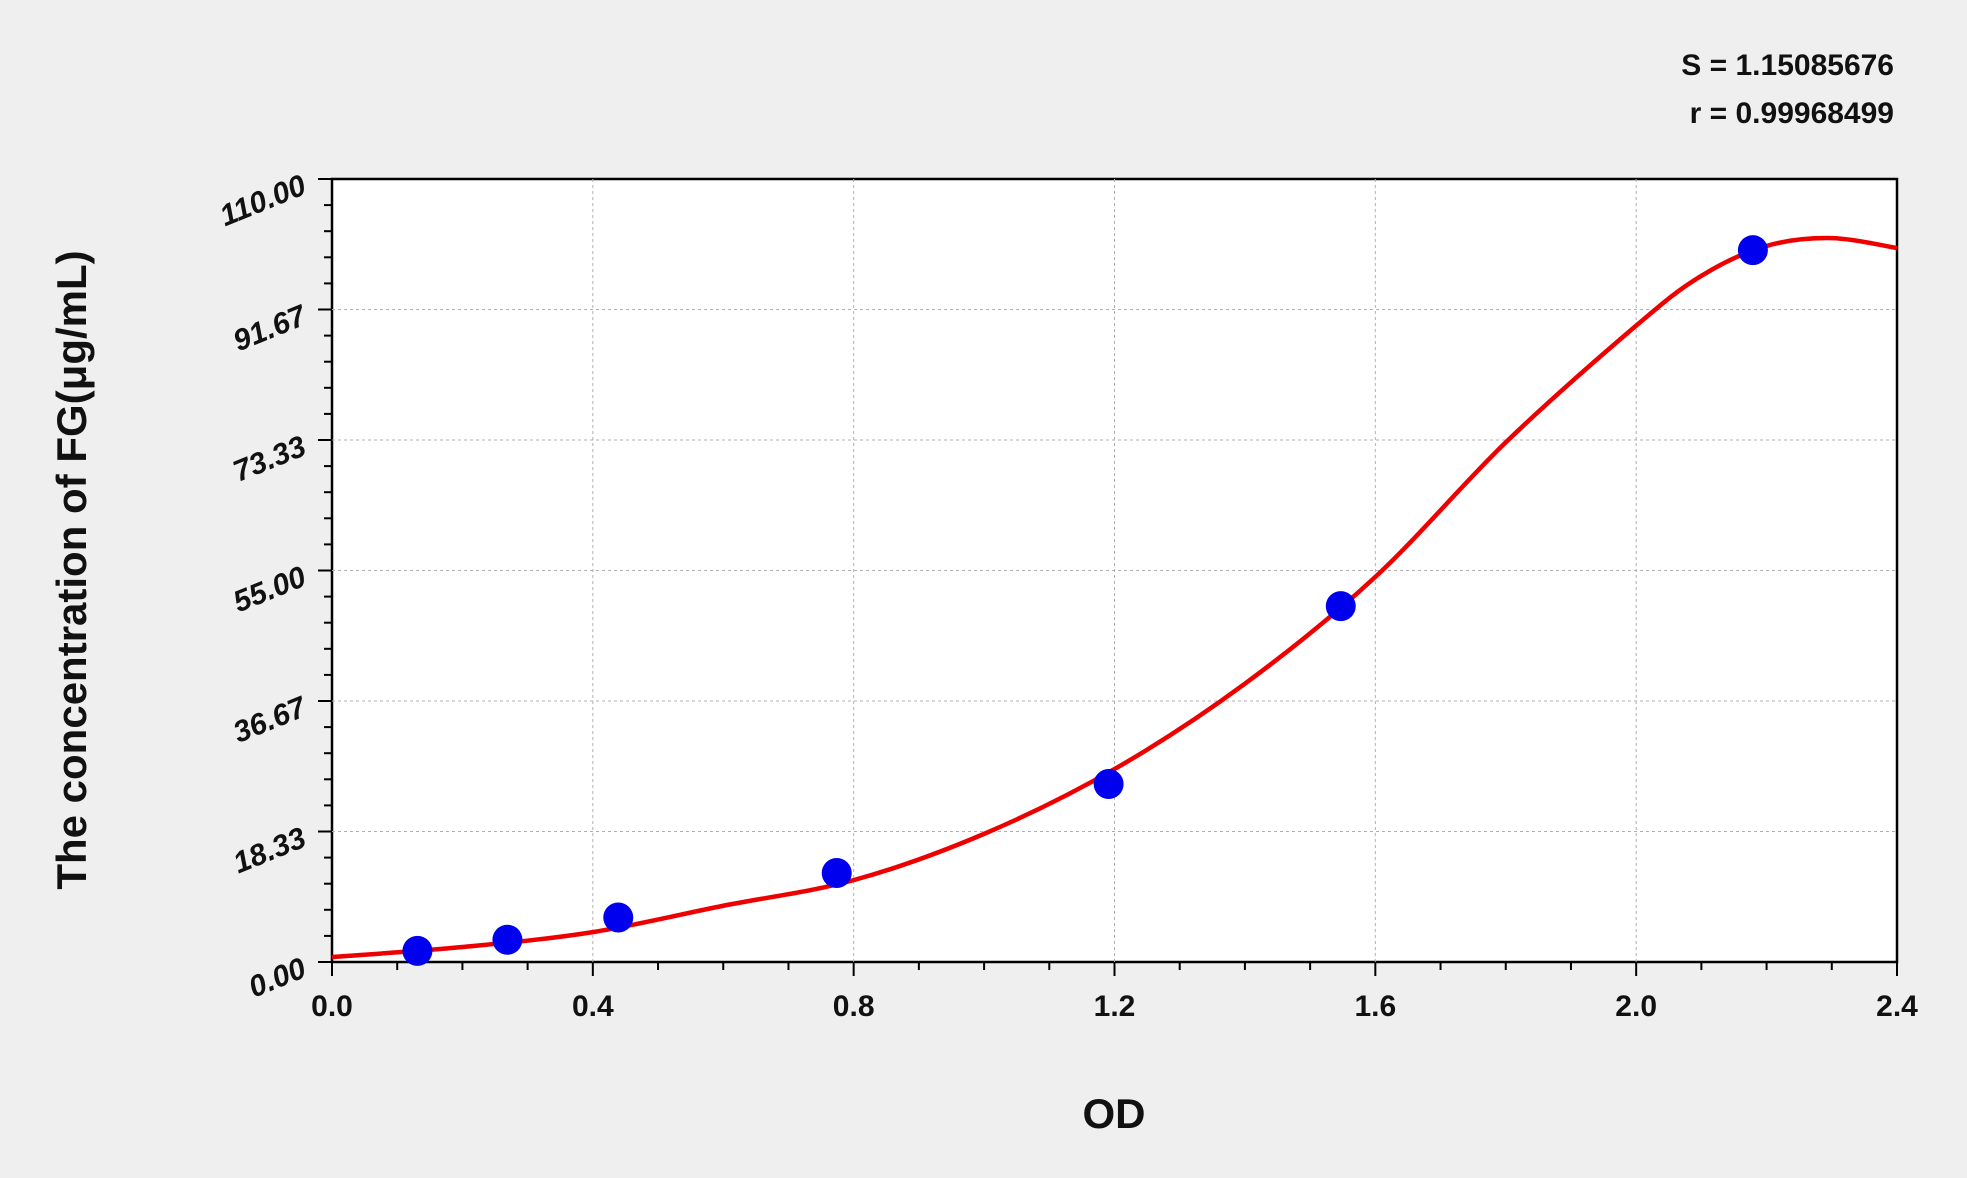  Describe the element at coordinates (1792, 113) in the screenshot. I see `stat-r: r = 0.99968499` at that location.